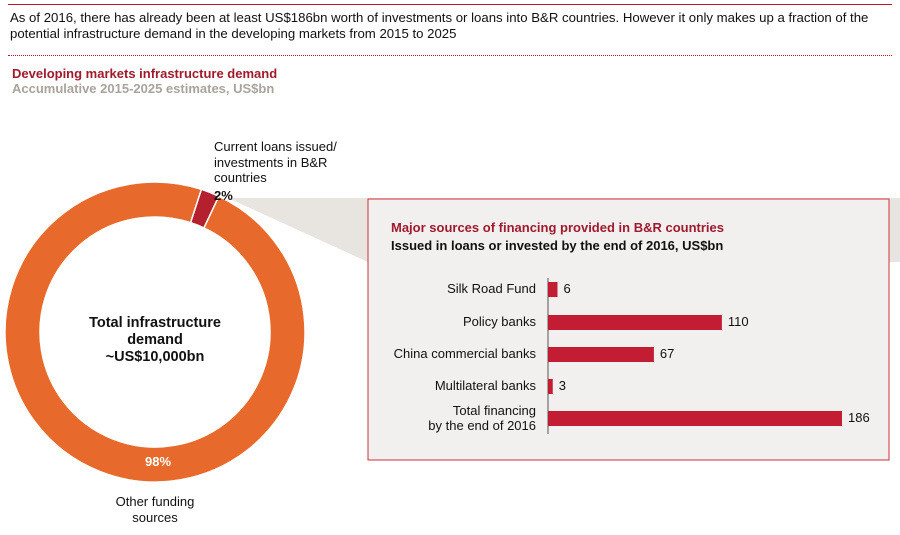  What do you see at coordinates (494, 410) in the screenshot?
I see `bar-category-line: Total financing` at bounding box center [494, 410].